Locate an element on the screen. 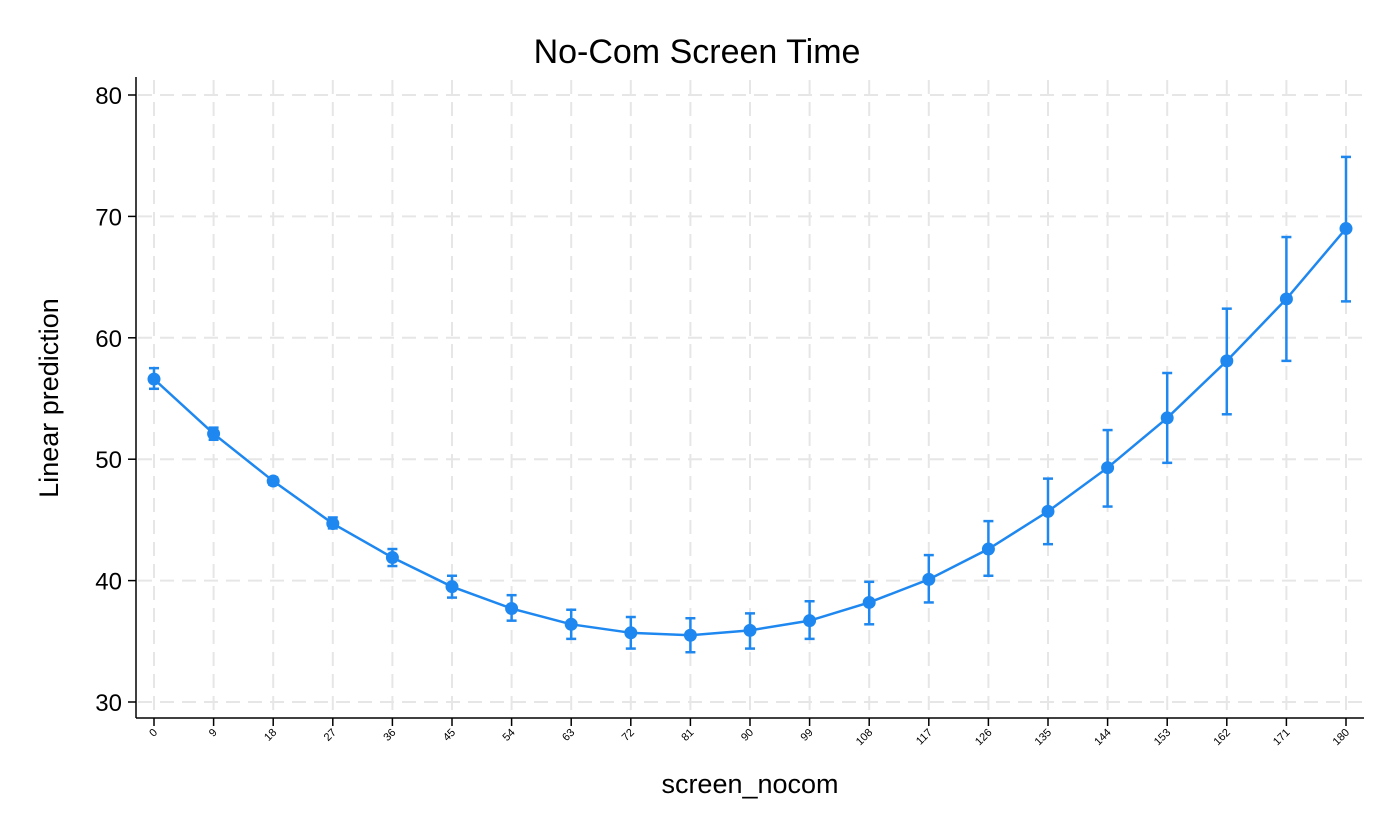  y-tick-label: 70 is located at coordinates (108, 217).